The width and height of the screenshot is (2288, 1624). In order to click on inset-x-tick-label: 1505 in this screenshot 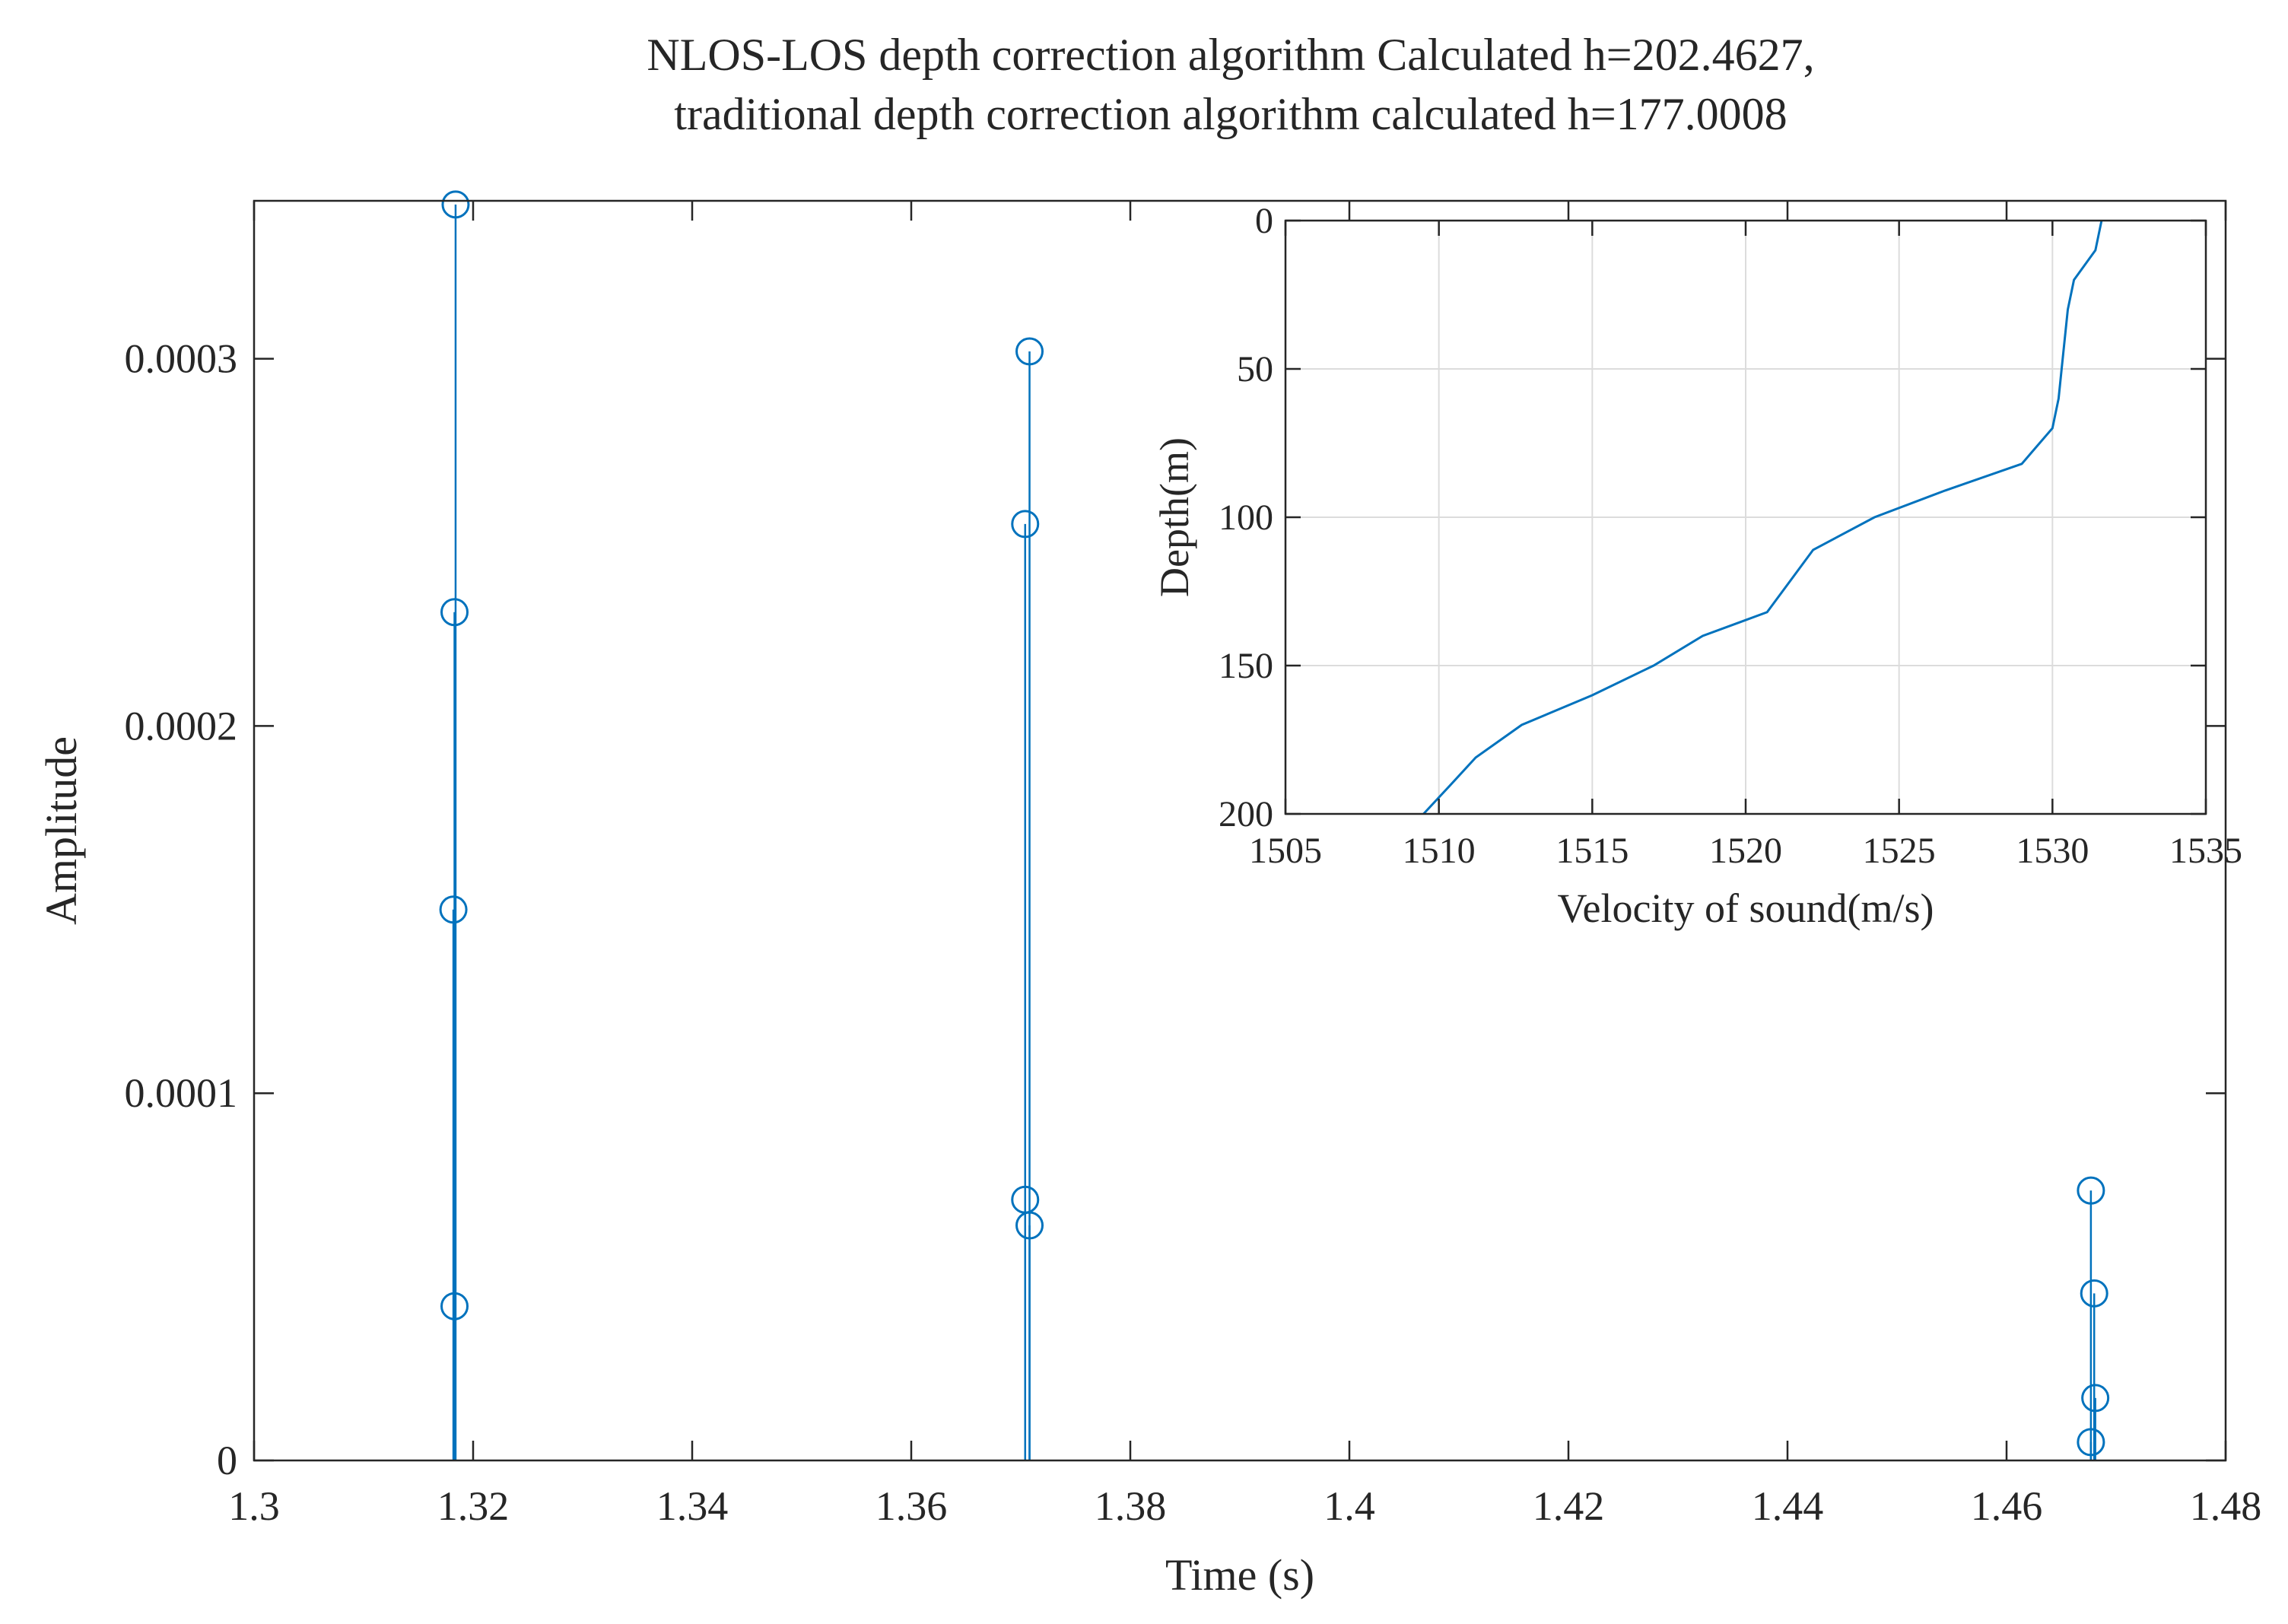, I will do `click(1285, 851)`.